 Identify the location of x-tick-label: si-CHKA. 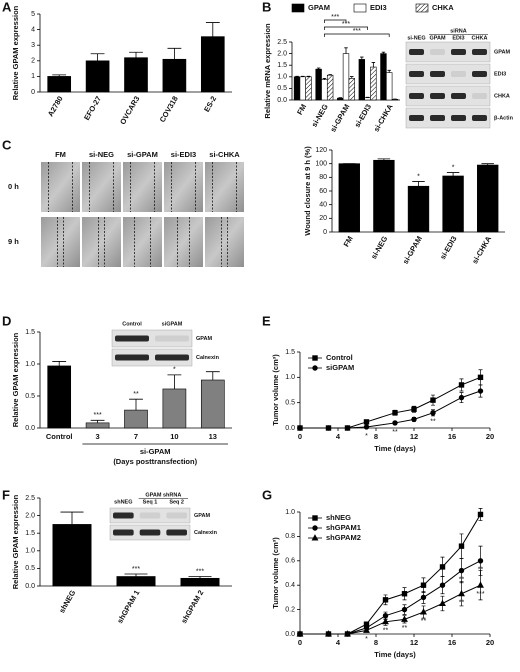
(383, 117).